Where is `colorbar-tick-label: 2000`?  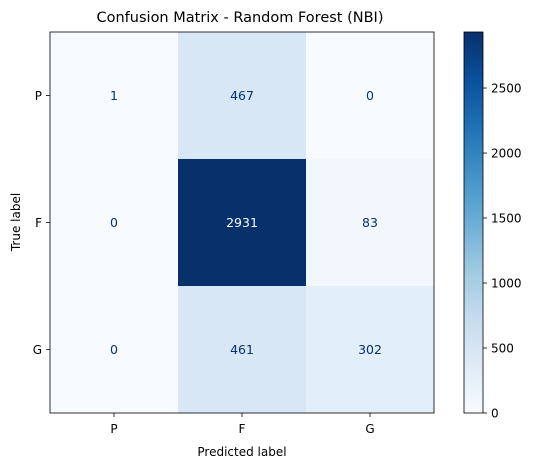 colorbar-tick-label: 2000 is located at coordinates (506, 154).